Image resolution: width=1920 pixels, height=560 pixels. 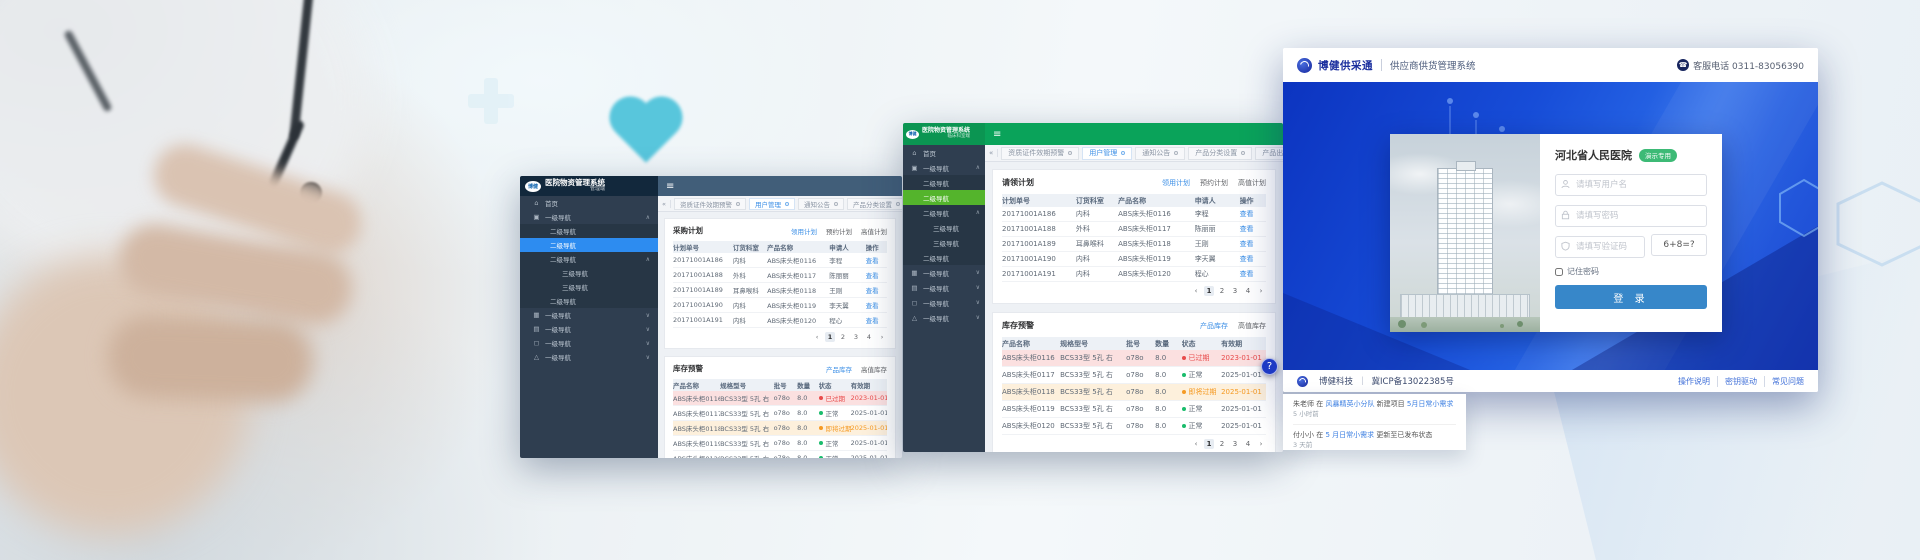 What do you see at coordinates (1631, 216) in the screenshot?
I see `password-input` at bounding box center [1631, 216].